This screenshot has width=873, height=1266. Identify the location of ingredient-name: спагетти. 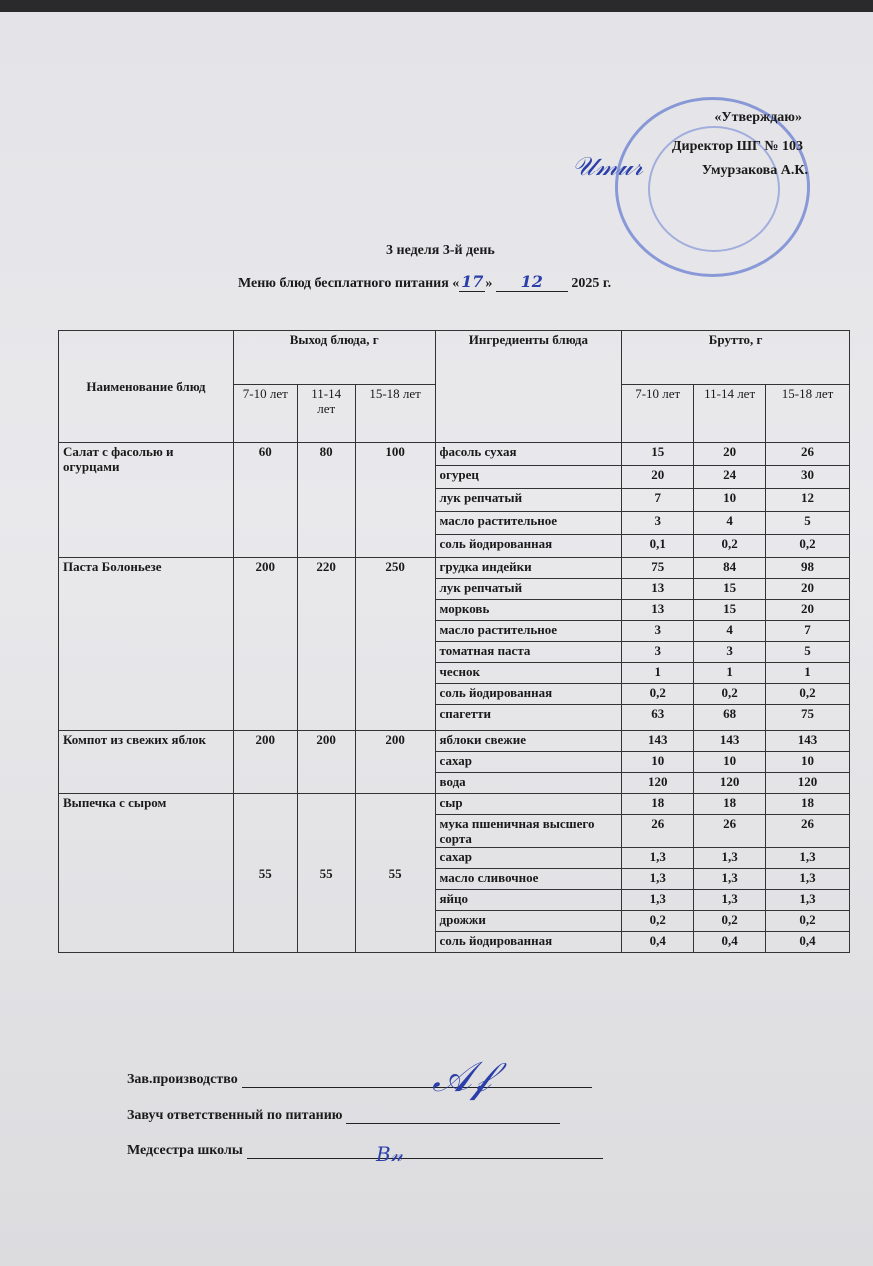
(528, 717).